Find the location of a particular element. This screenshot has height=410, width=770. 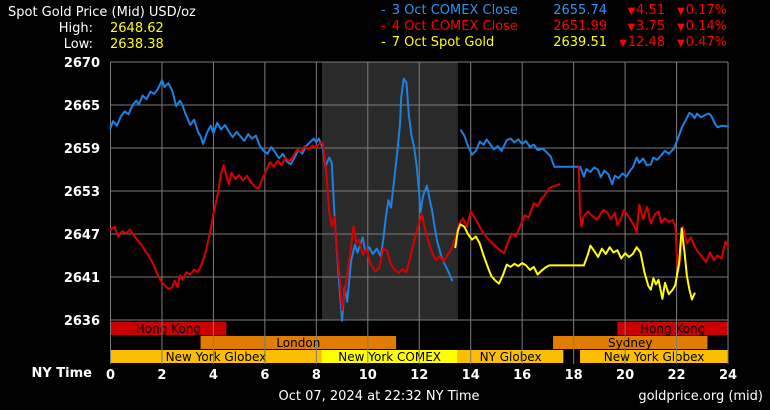

session-bar-label: London is located at coordinates (298, 343).